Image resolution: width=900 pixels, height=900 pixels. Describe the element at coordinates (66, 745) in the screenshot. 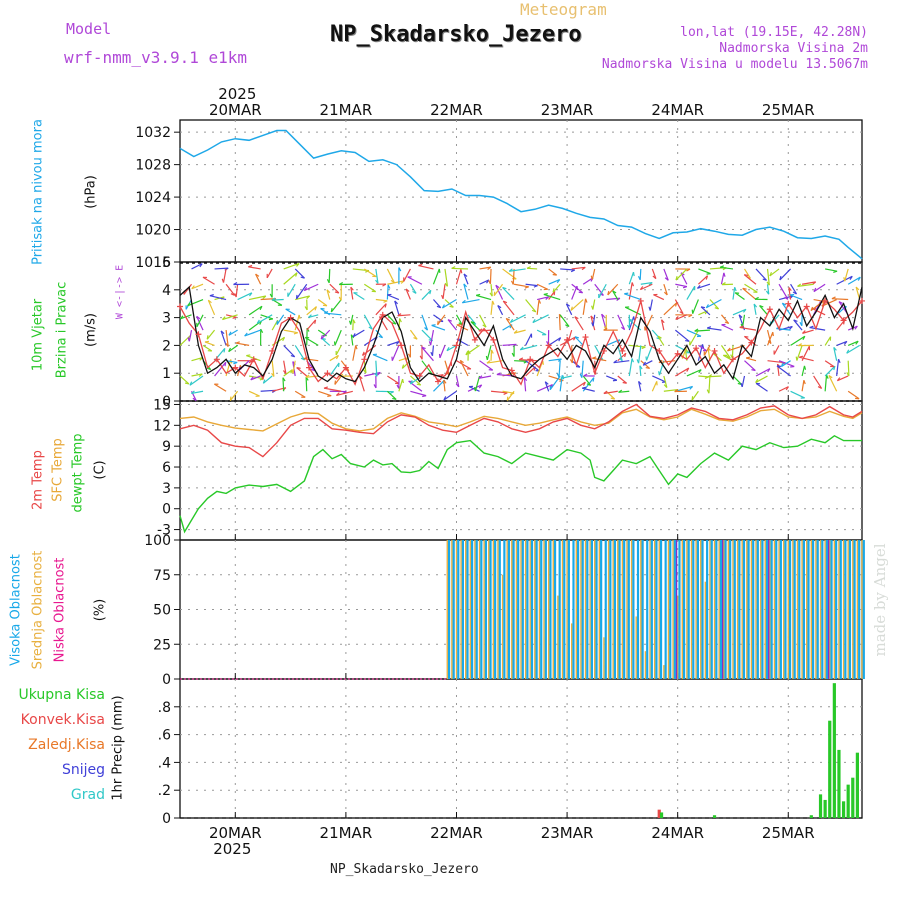

I see `legend-frozen-rain: Zaledj.Kisa` at that location.